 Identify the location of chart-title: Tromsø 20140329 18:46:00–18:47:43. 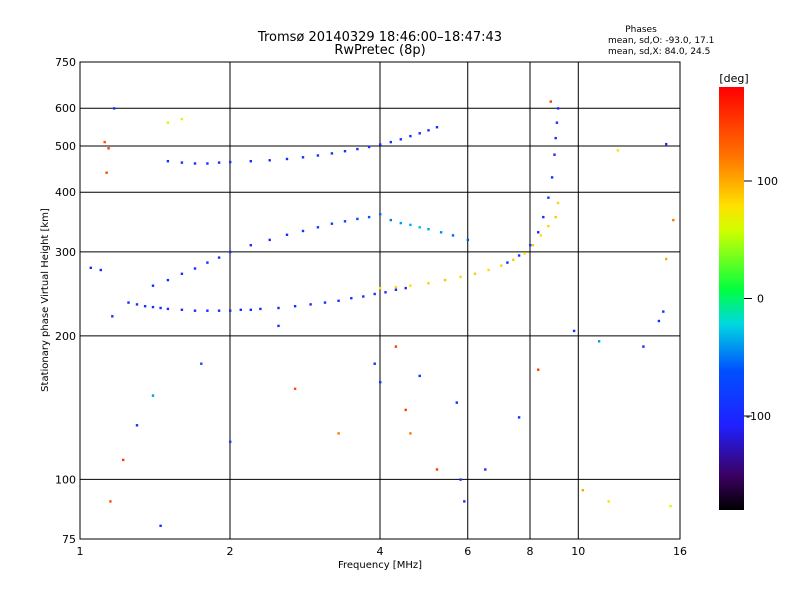
(379, 37).